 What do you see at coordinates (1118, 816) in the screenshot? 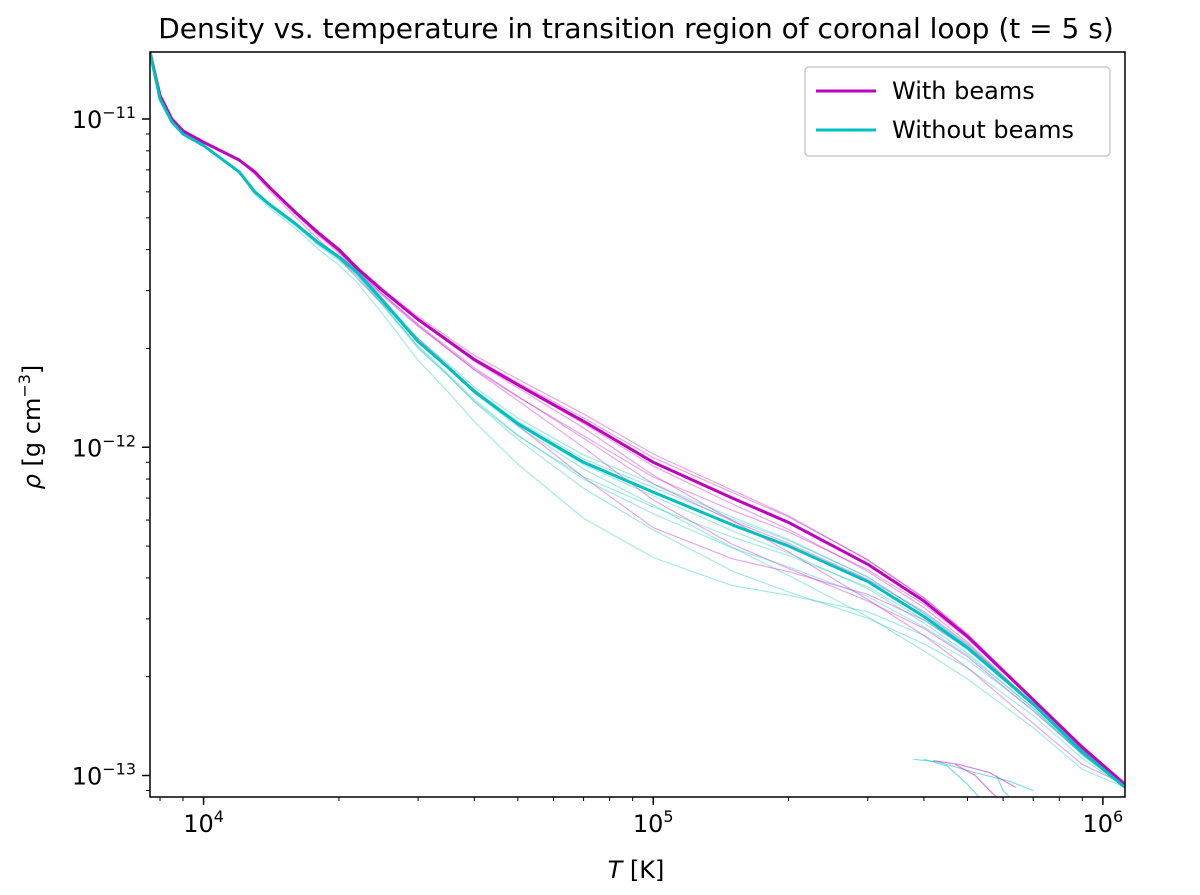
I see `x-tick-label-exponent: 6` at bounding box center [1118, 816].